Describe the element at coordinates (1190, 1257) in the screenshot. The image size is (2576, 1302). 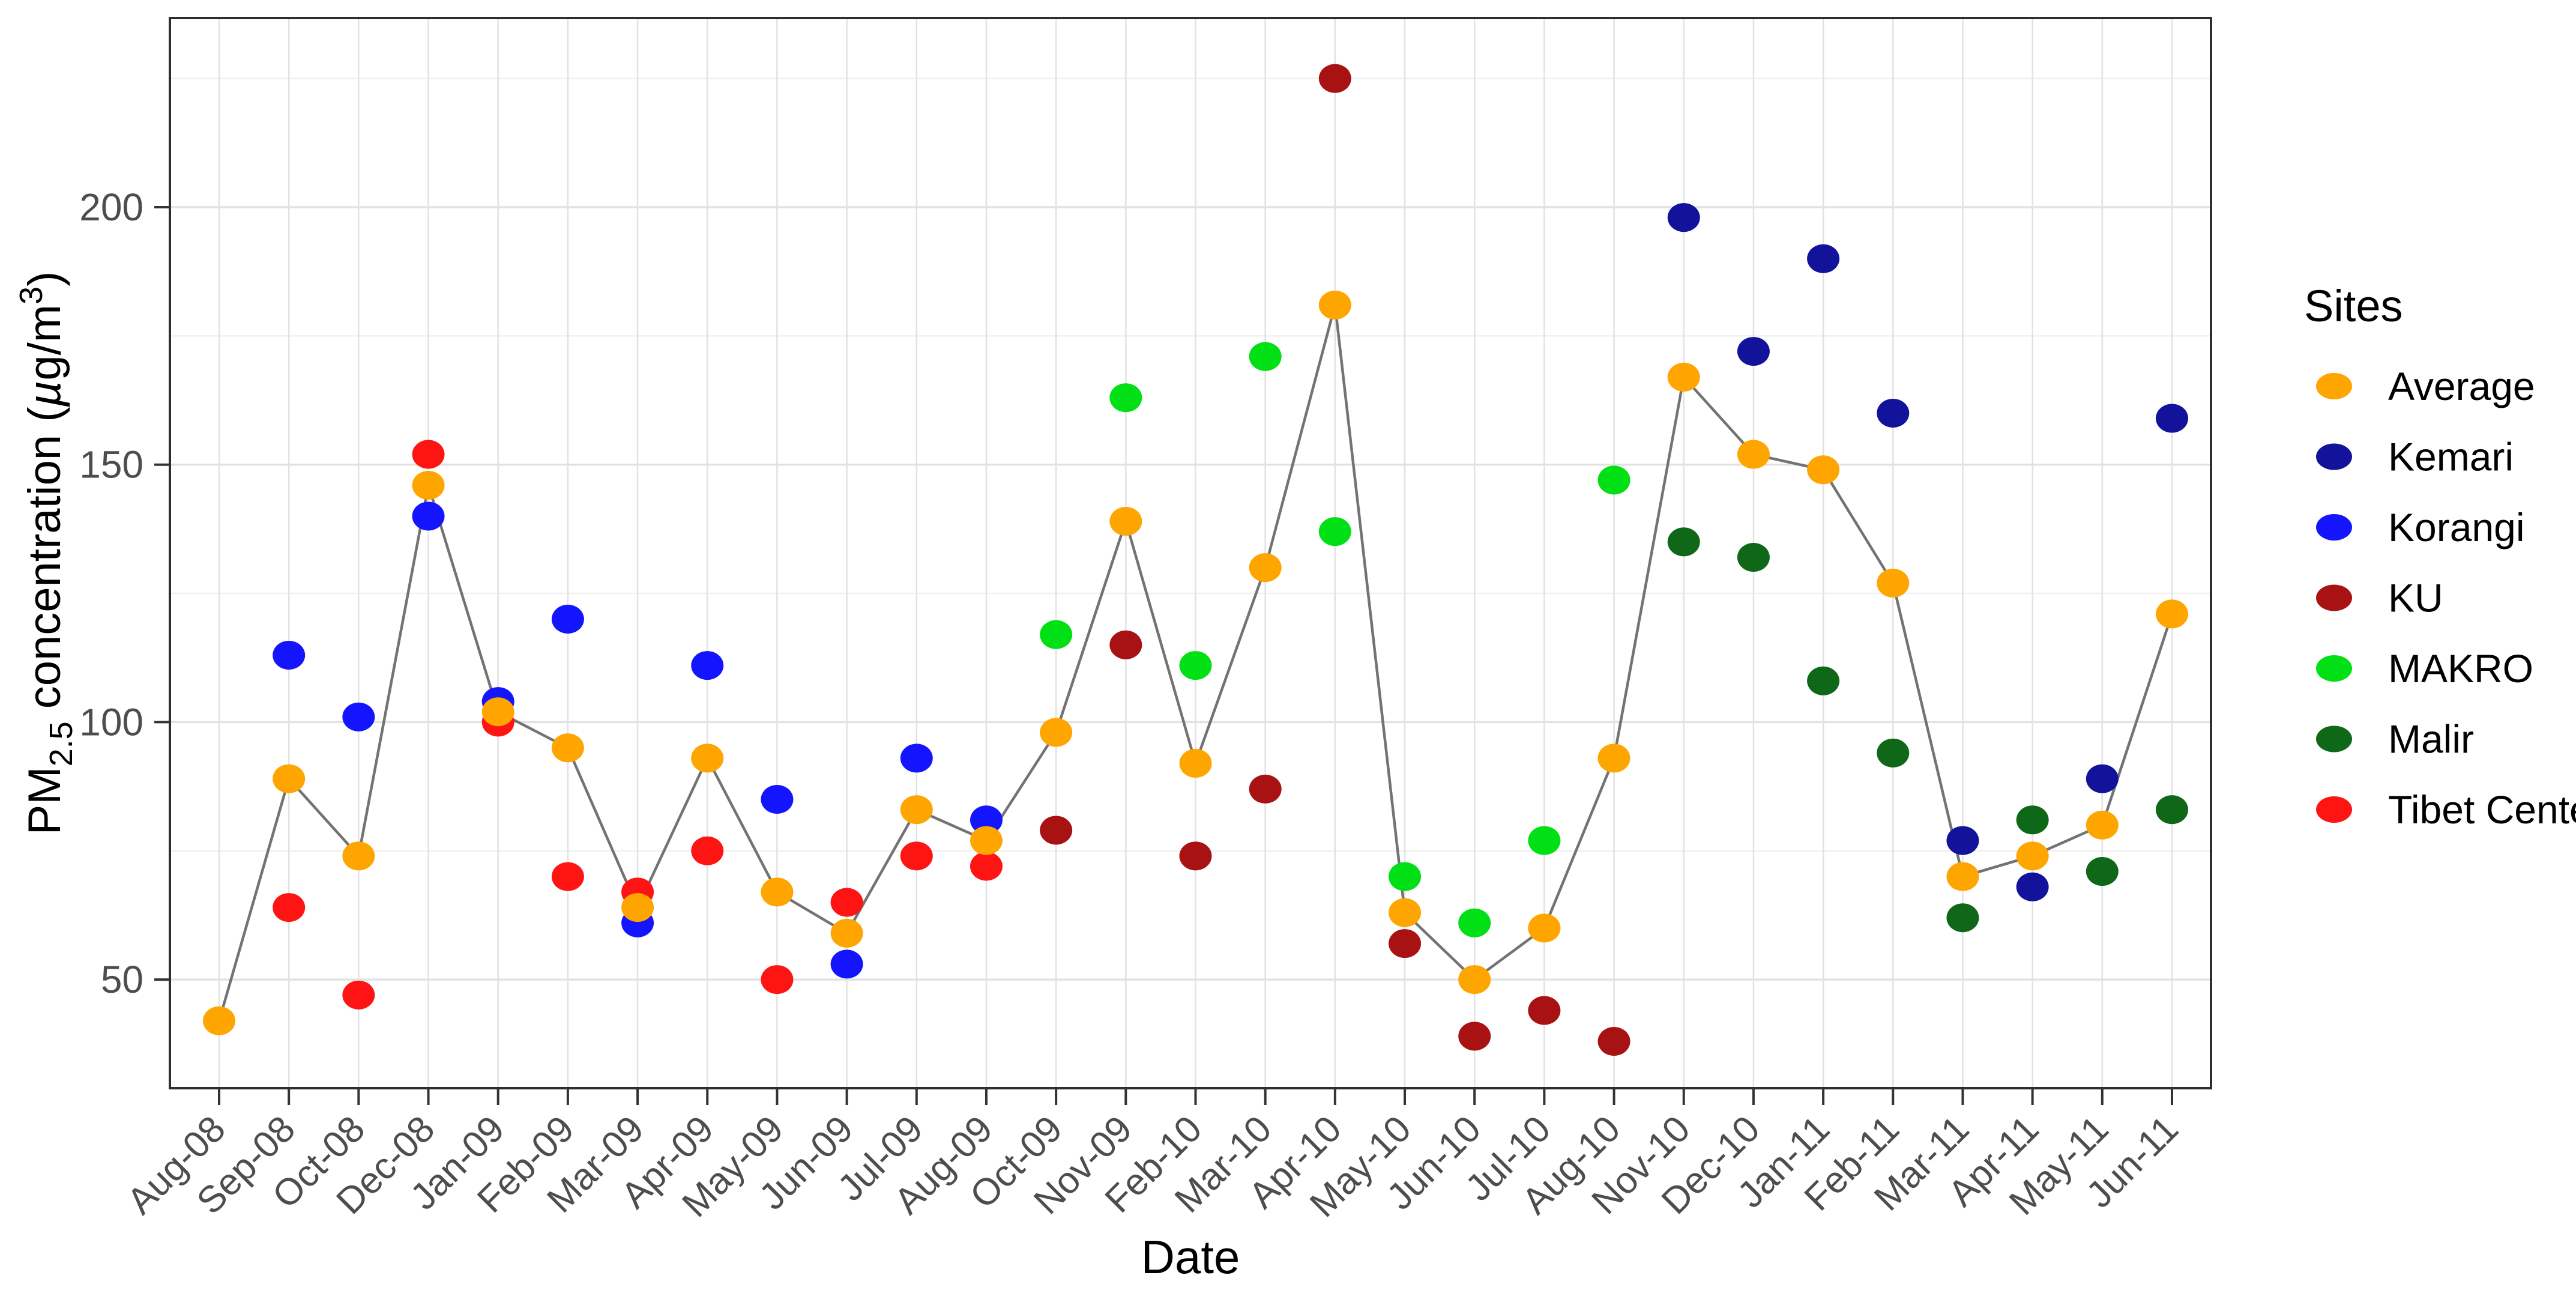
I see `x-axis-title: Date` at that location.